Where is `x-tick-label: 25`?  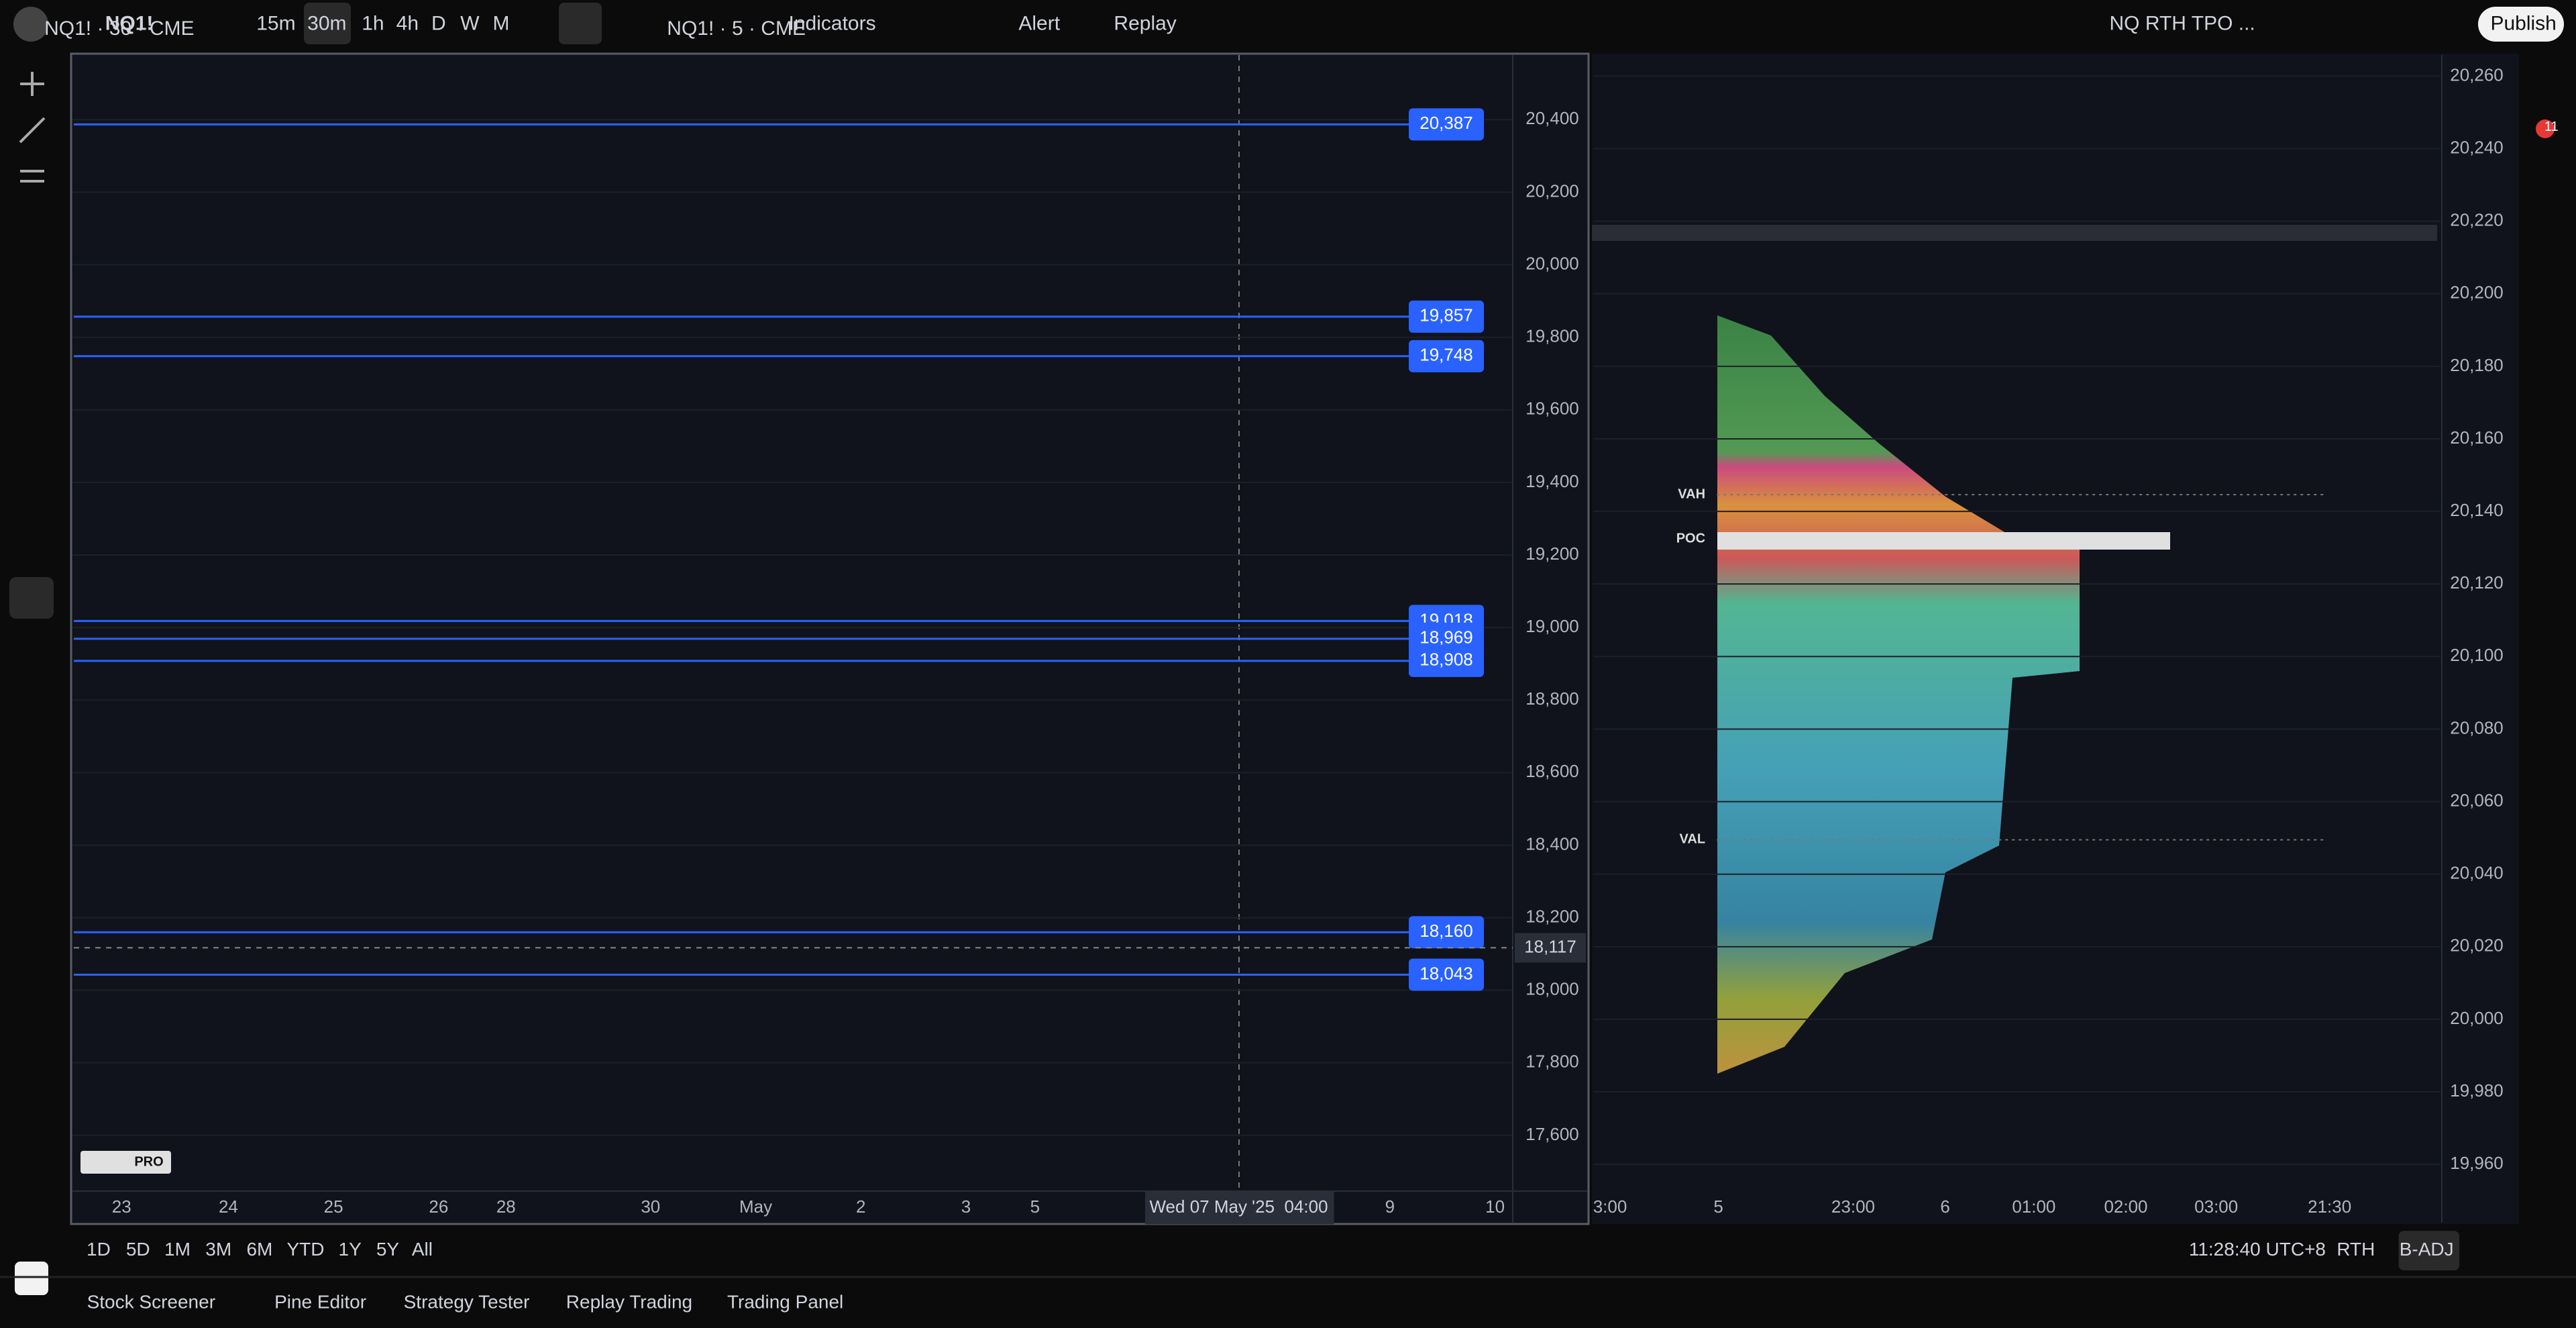
x-tick-label: 25 is located at coordinates (333, 1206).